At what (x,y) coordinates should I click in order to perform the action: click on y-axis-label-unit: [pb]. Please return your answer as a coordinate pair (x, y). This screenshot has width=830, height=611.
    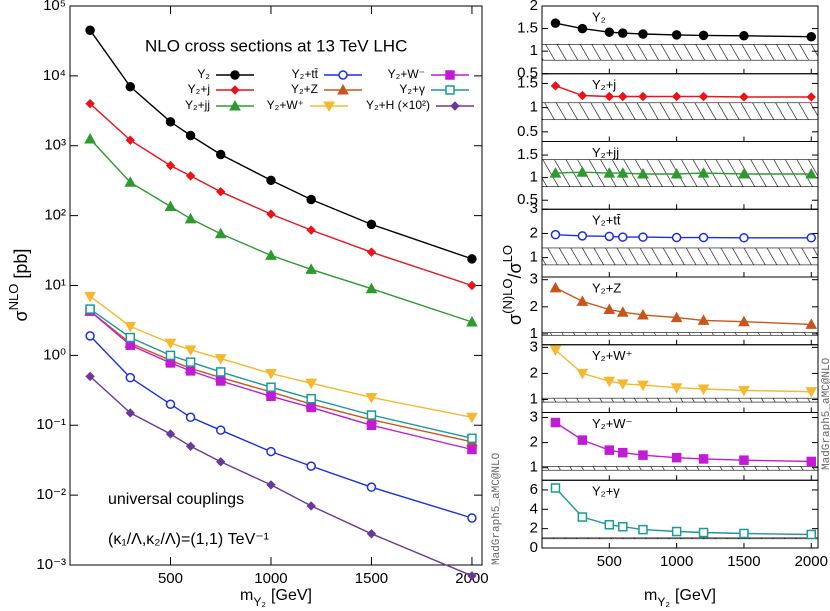
    Looking at the image, I should click on (21, 264).